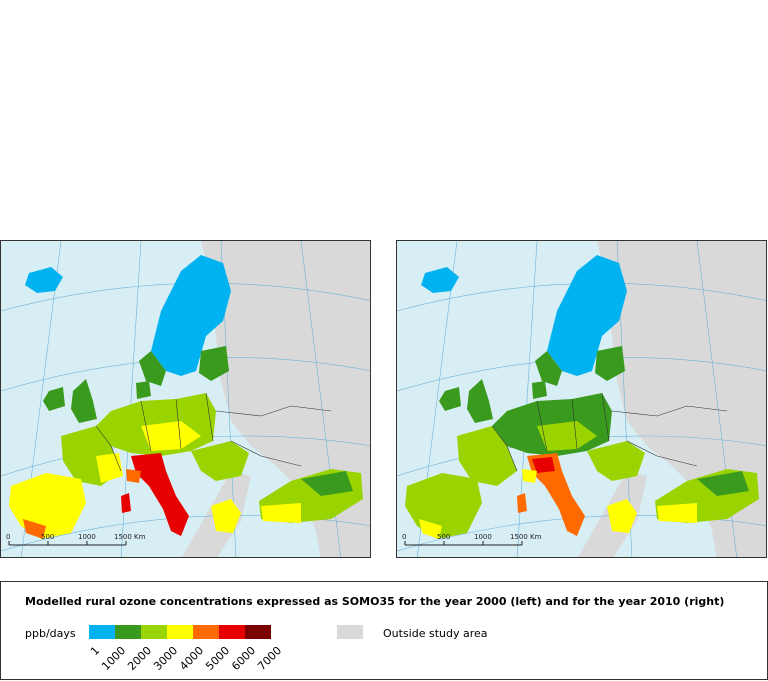  Describe the element at coordinates (50, 633) in the screenshot. I see `legend-units: ppb/days` at that location.